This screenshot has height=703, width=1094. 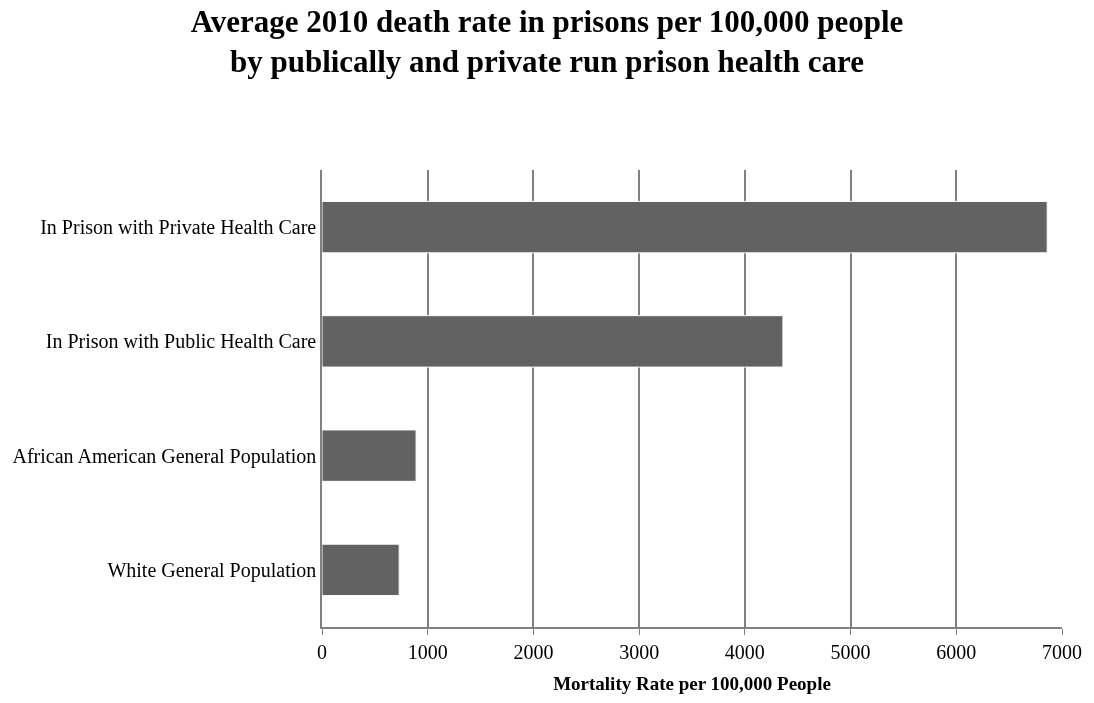 What do you see at coordinates (533, 651) in the screenshot?
I see `x-tick-label: 2000` at bounding box center [533, 651].